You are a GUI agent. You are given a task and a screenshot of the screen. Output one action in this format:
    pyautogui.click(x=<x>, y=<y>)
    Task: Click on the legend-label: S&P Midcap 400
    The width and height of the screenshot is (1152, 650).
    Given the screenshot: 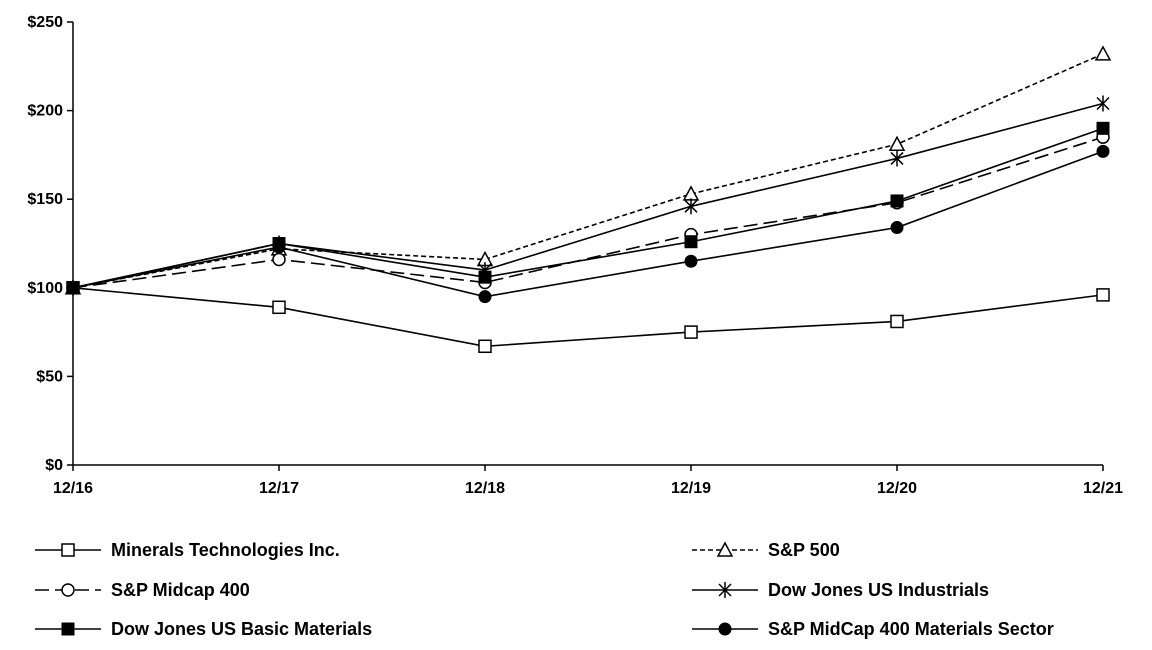 What is the action you would take?
    pyautogui.click(x=180, y=590)
    